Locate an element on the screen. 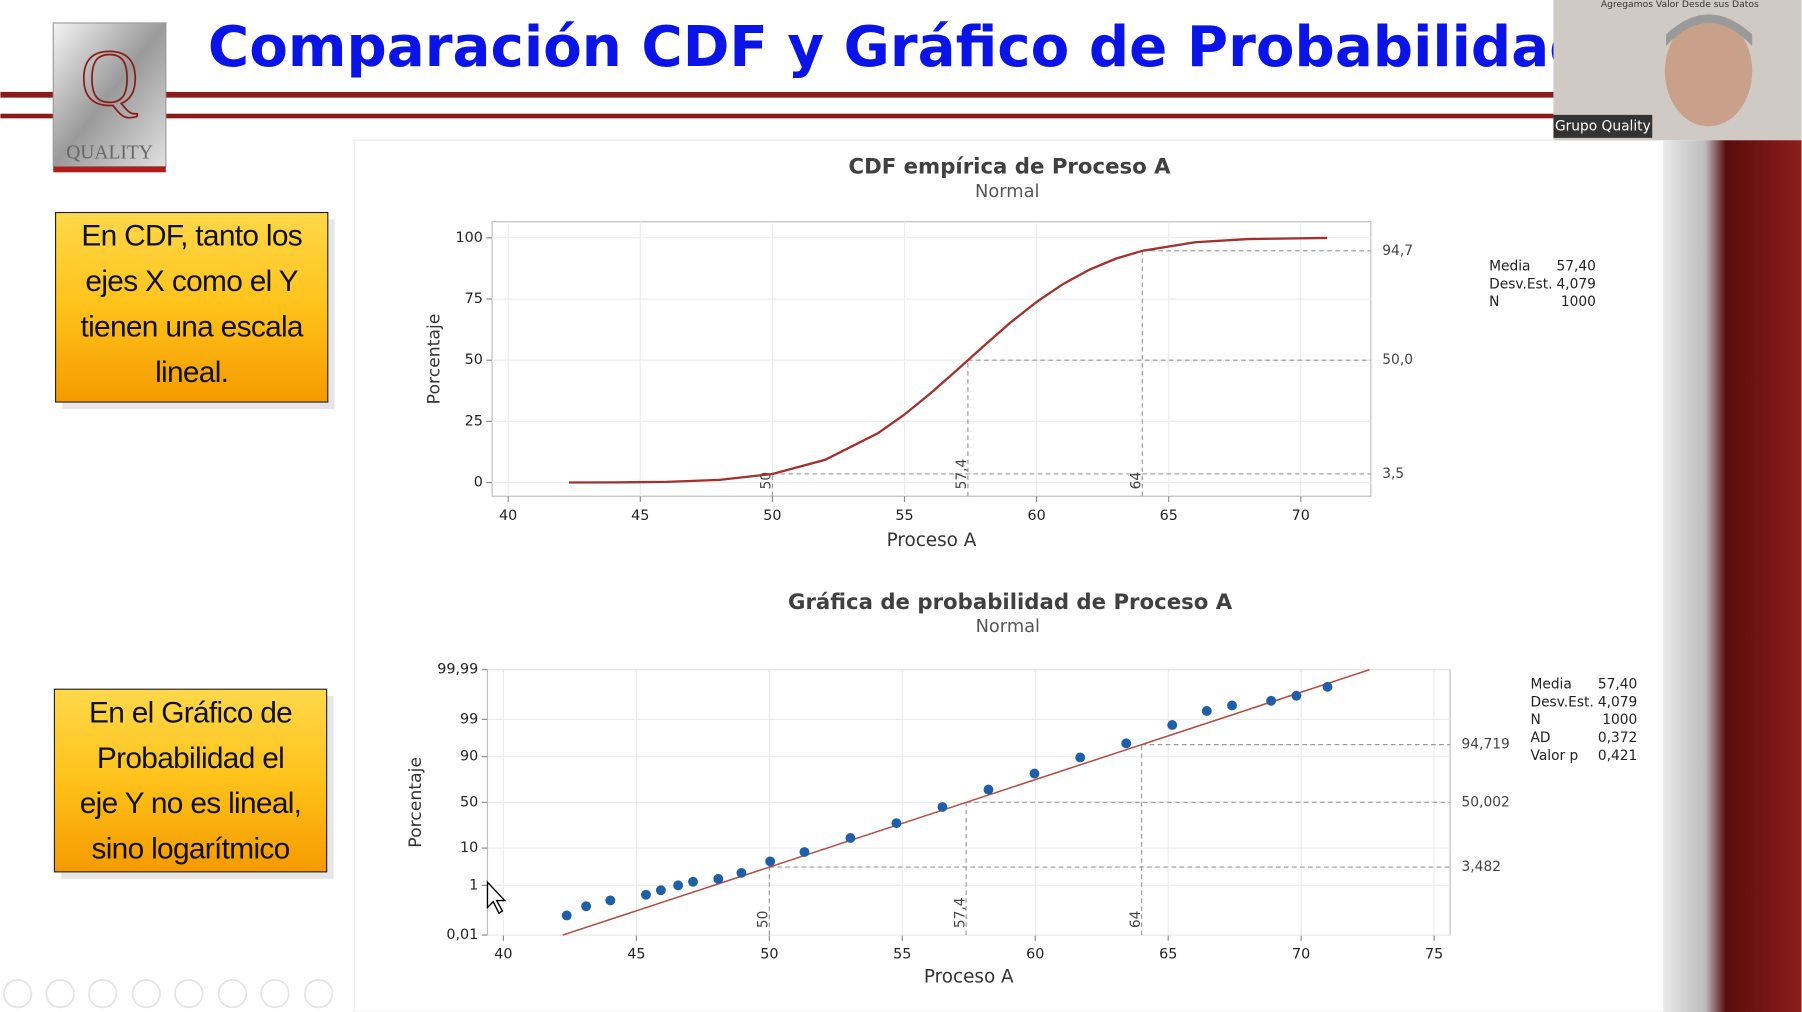  stat-value: 0,421 is located at coordinates (1617, 756).